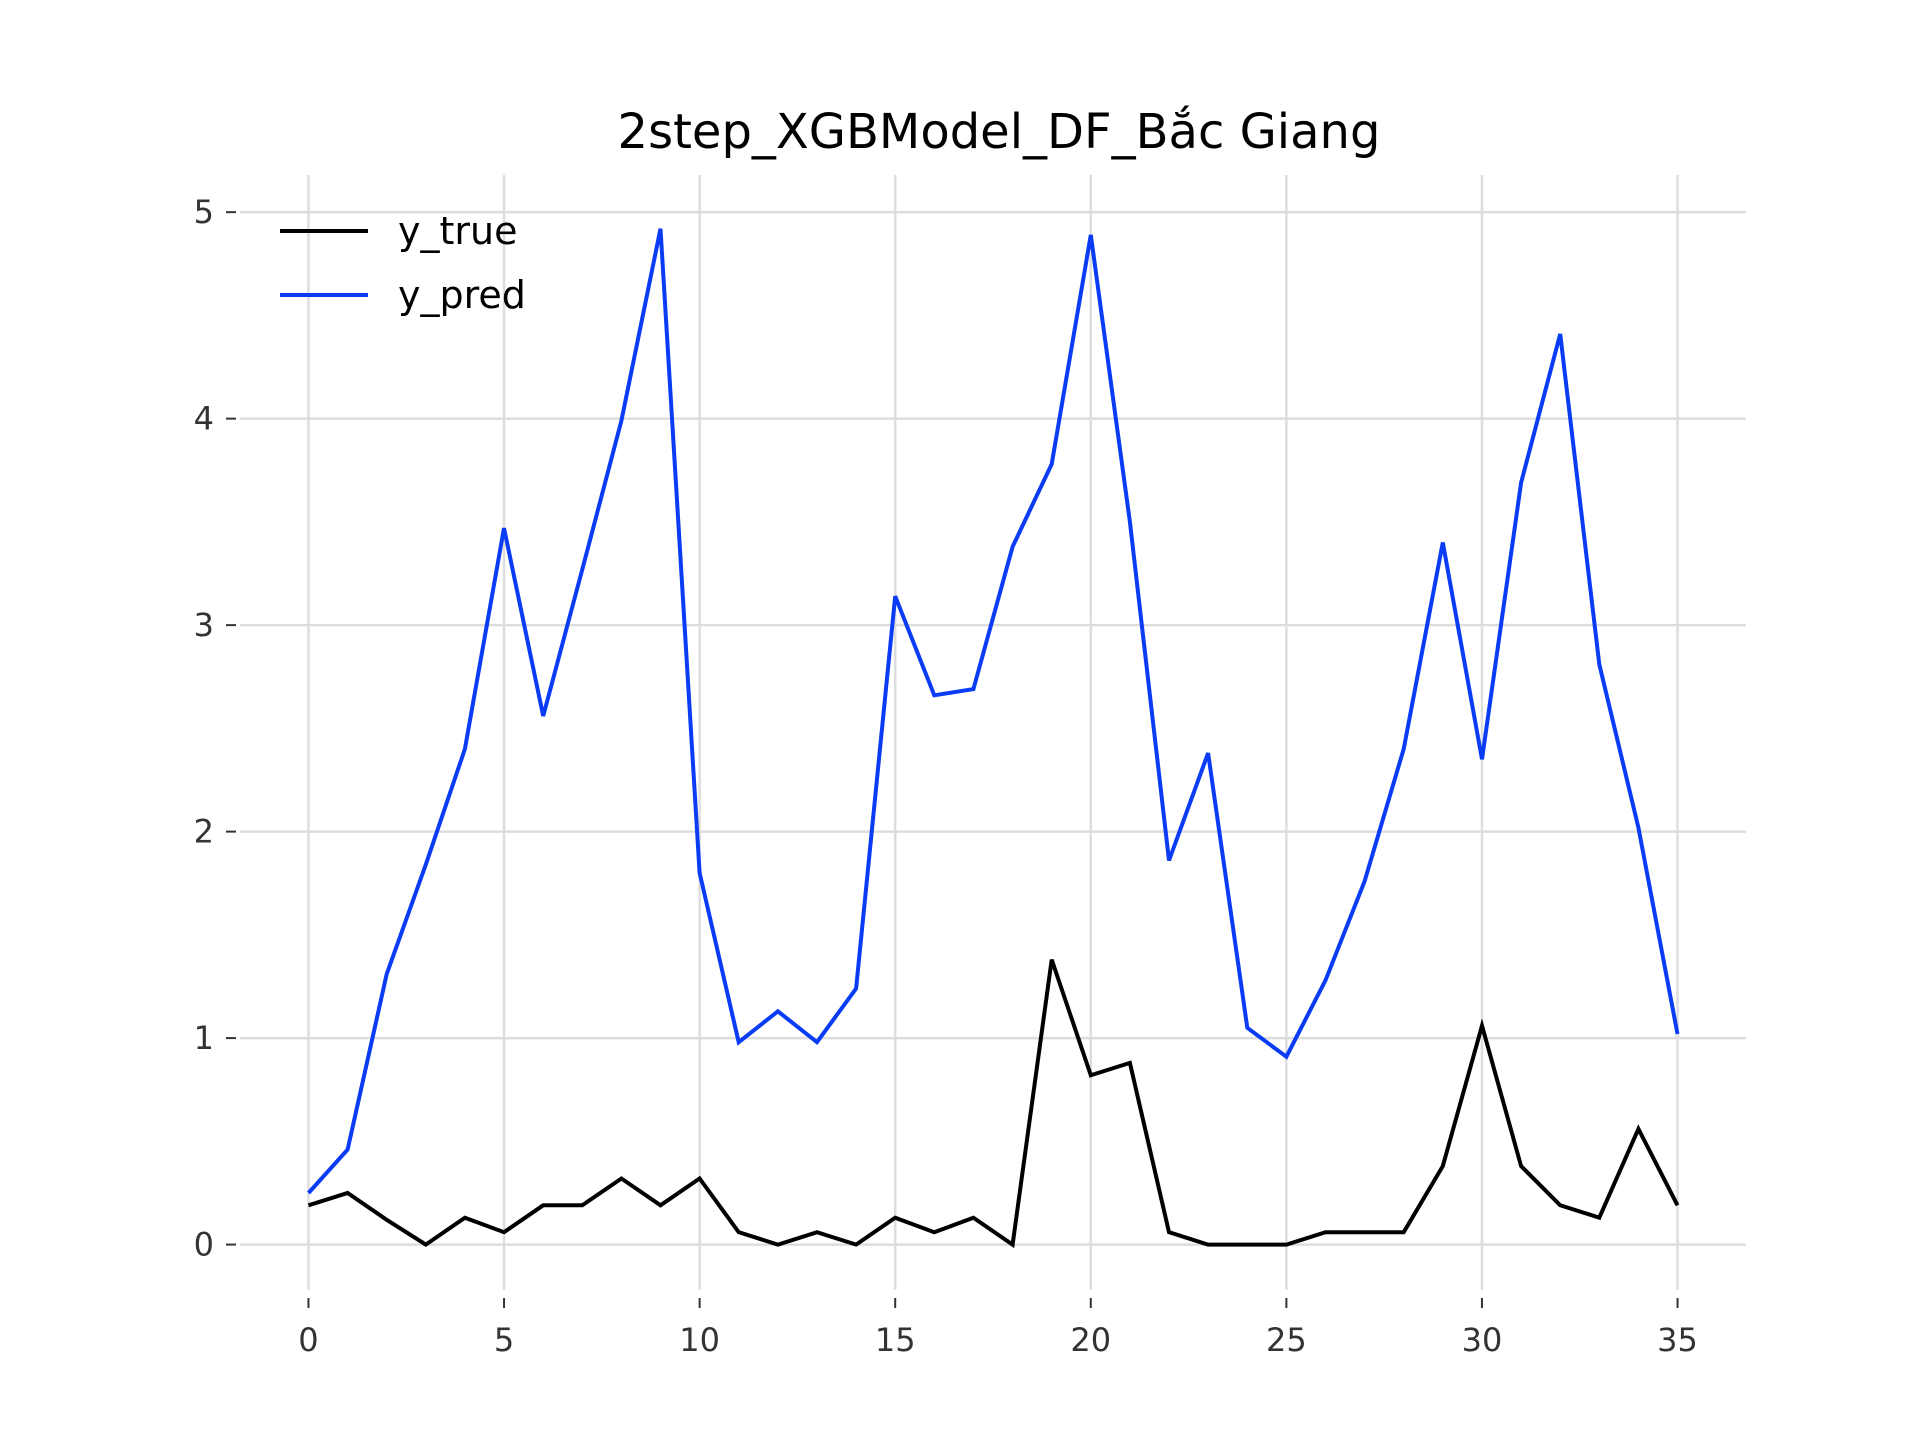  I want to click on x-tick-label: 5, so click(504, 1340).